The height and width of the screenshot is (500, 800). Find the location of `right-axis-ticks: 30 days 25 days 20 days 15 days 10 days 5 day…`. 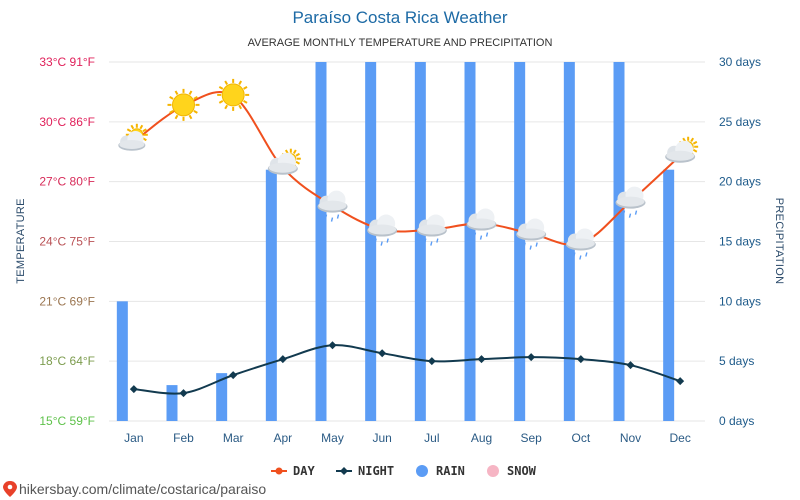

right-axis-ticks: 30 days 25 days 20 days 15 days 10 days 5 day… is located at coordinates (740, 241).